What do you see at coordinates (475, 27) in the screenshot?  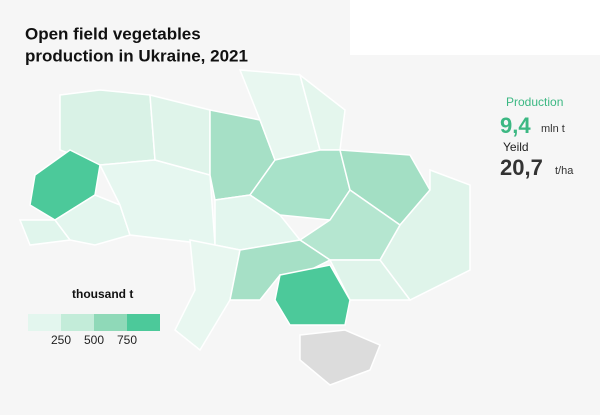 I see `header-blank` at bounding box center [475, 27].